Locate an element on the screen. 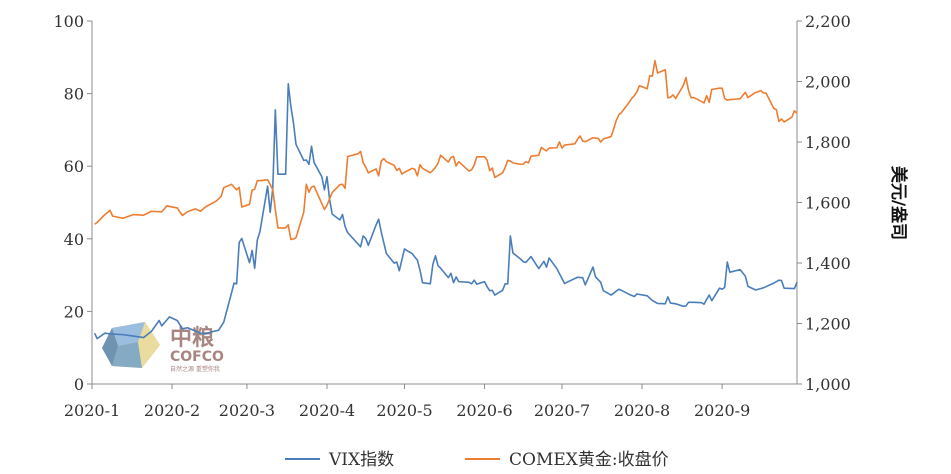  left-tick-label: 40 is located at coordinates (74, 239).